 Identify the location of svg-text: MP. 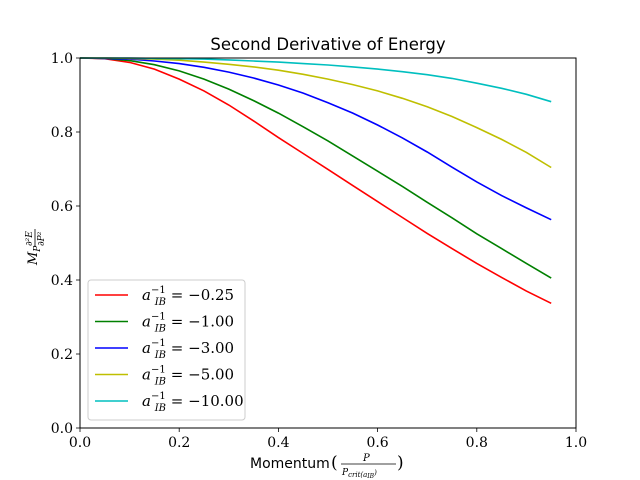
(34, 255).